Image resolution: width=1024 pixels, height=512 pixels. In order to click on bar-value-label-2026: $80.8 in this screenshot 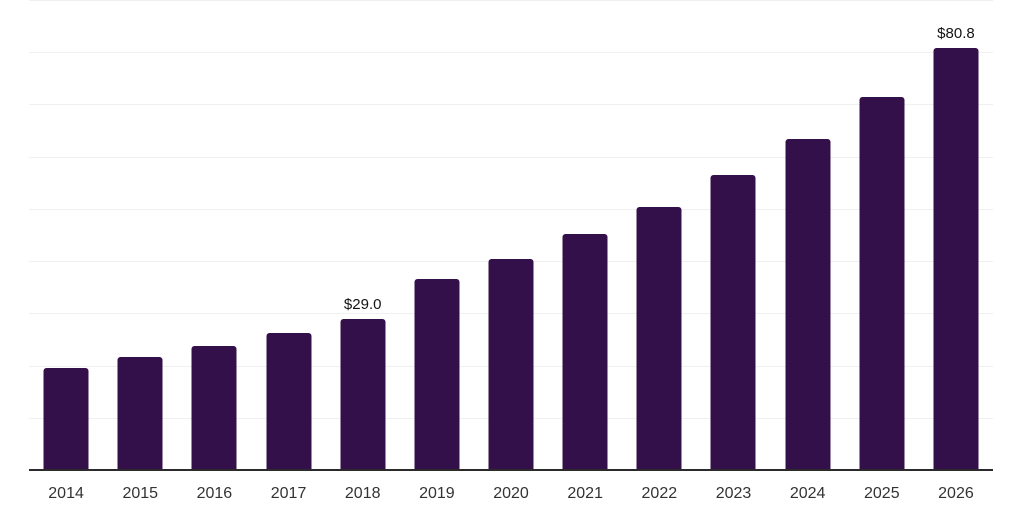, I will do `click(956, 34)`.